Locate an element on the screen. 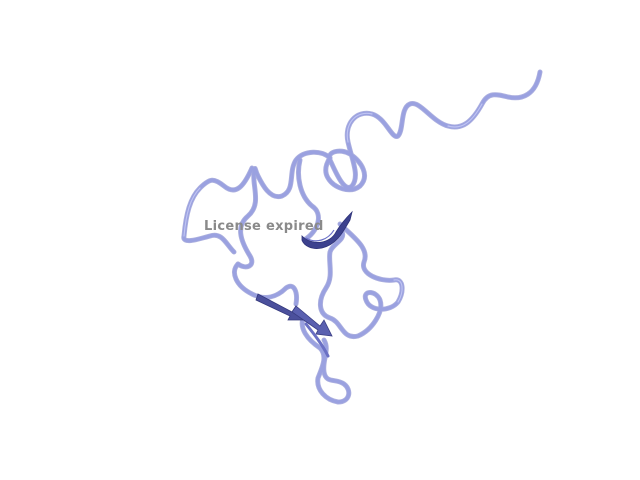 The width and height of the screenshot is (640, 480). helix-segment is located at coordinates (327, 229).